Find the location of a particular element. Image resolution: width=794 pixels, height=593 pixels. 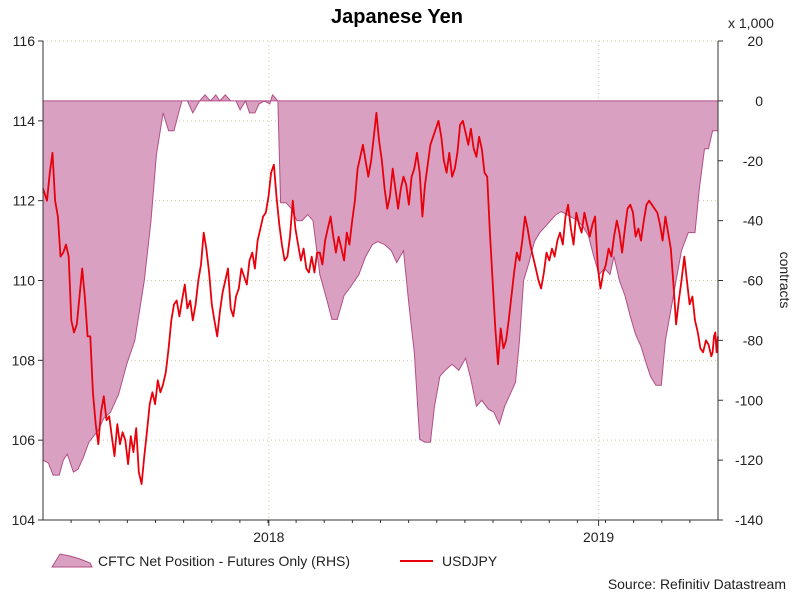

right-tick-label: -140 is located at coordinates (749, 520).